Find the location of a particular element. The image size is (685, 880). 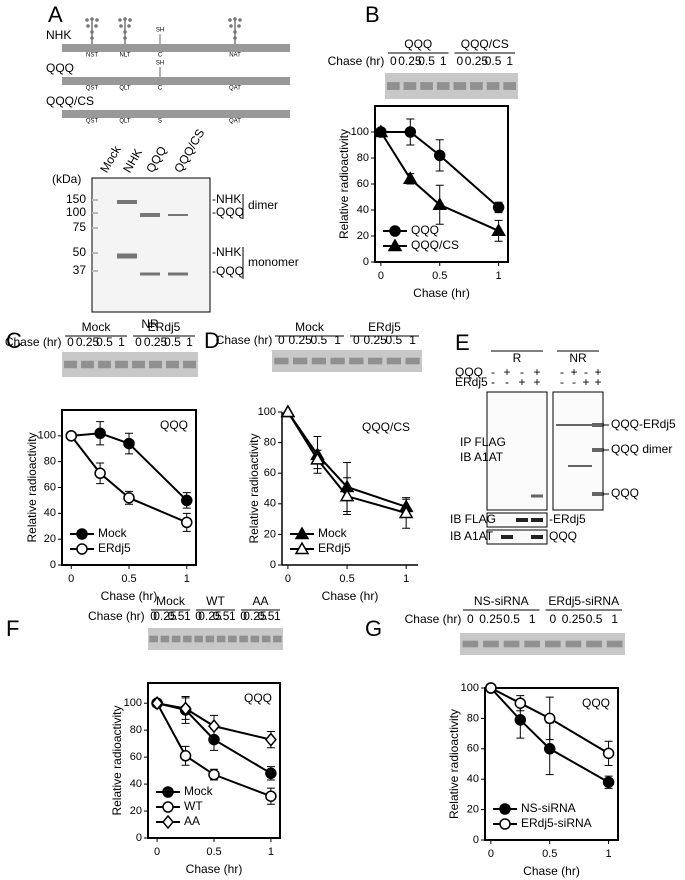

panel-letter: G is located at coordinates (373, 628).